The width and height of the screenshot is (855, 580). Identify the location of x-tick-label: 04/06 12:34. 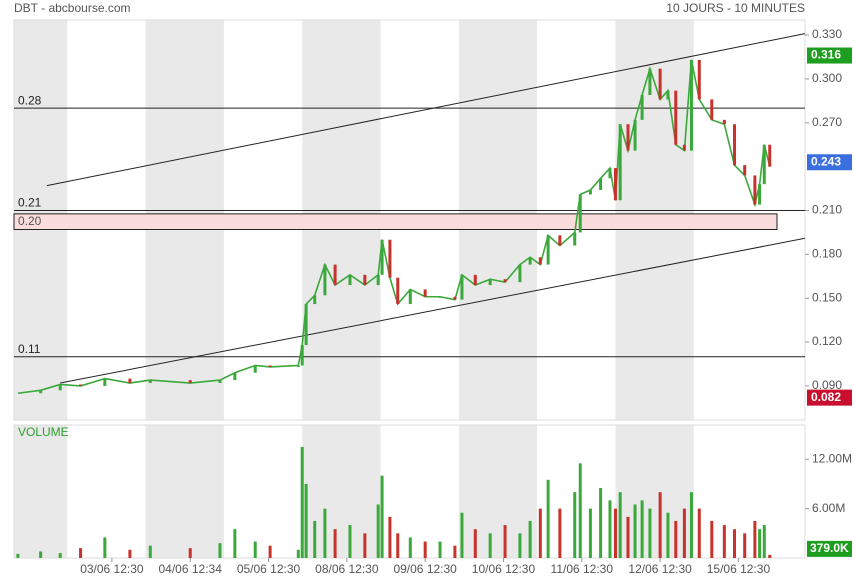
(191, 569).